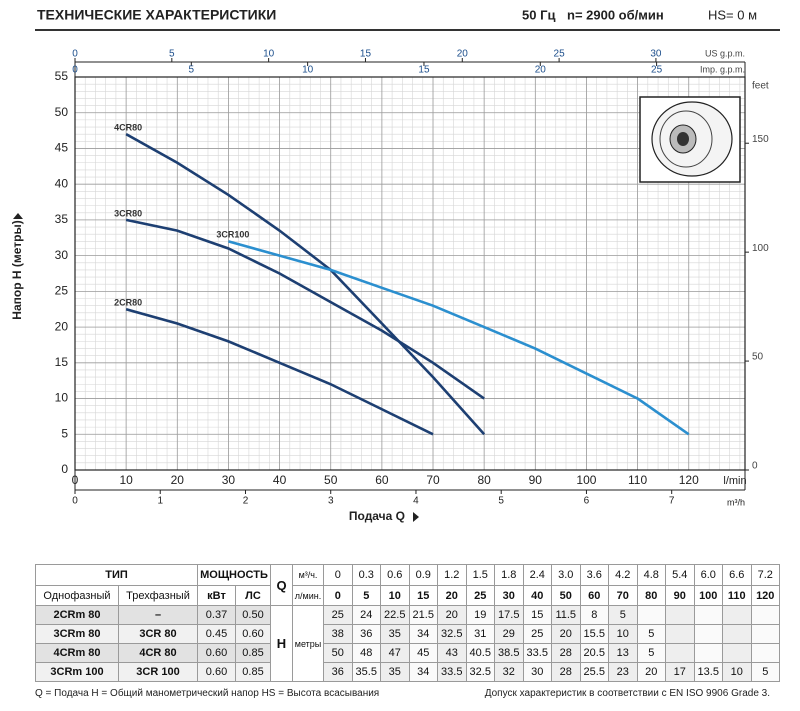 The height and width of the screenshot is (711, 800). Describe the element at coordinates (452, 653) in the screenshot. I see `head-cell: 43` at that location.